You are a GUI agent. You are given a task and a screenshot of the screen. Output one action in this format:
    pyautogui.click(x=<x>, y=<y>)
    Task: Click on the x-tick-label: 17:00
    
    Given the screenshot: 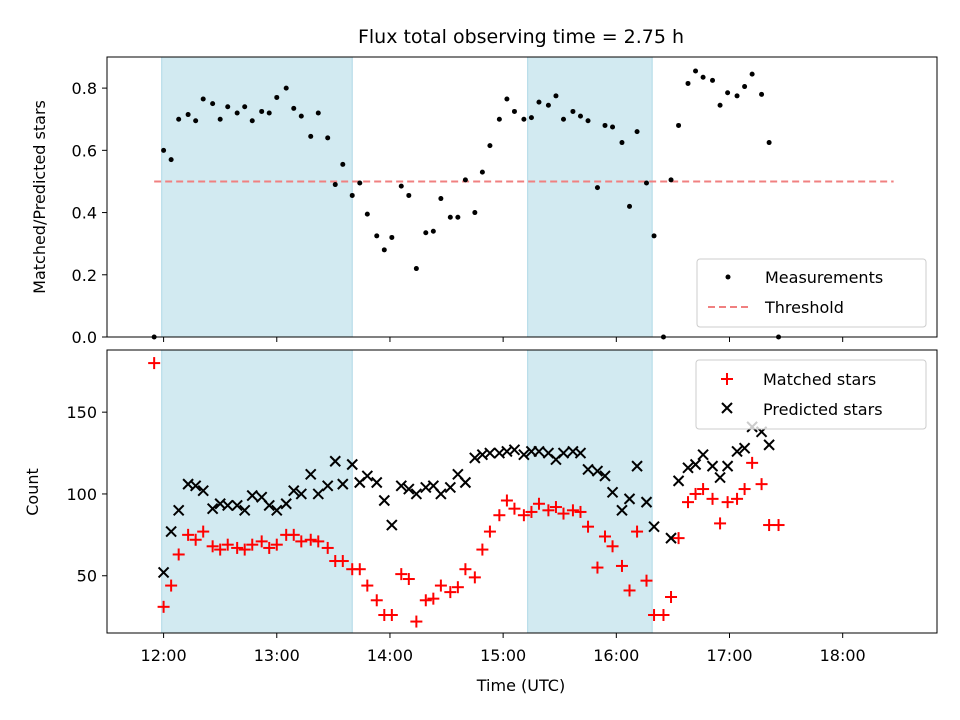 What is the action you would take?
    pyautogui.click(x=729, y=655)
    